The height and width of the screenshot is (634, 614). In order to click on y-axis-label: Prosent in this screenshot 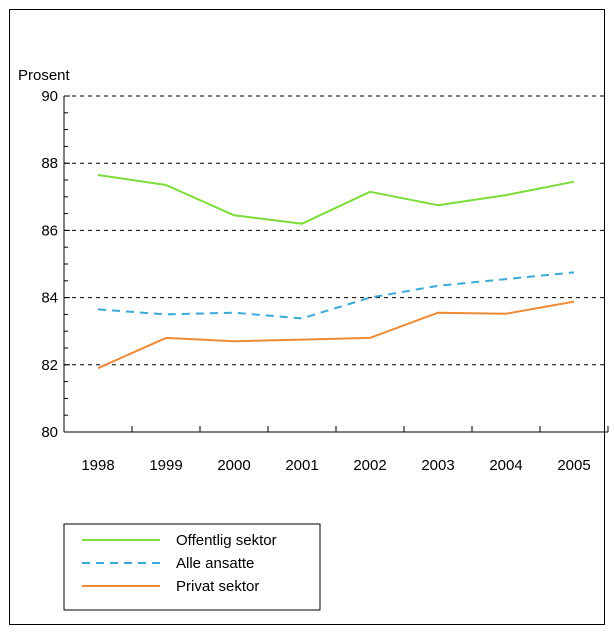, I will do `click(44, 75)`.